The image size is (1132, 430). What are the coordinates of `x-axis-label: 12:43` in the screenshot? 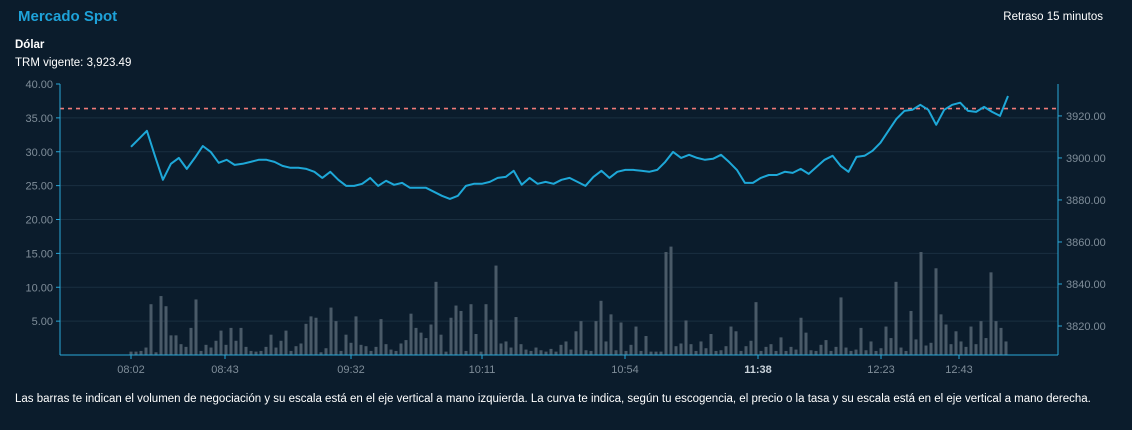 It's located at (959, 370).